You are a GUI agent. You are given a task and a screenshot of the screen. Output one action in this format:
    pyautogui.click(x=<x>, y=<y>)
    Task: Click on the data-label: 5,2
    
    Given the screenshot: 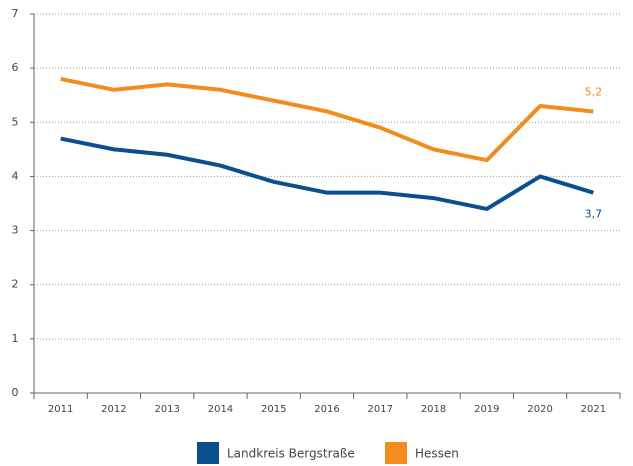 What is the action you would take?
    pyautogui.click(x=594, y=91)
    